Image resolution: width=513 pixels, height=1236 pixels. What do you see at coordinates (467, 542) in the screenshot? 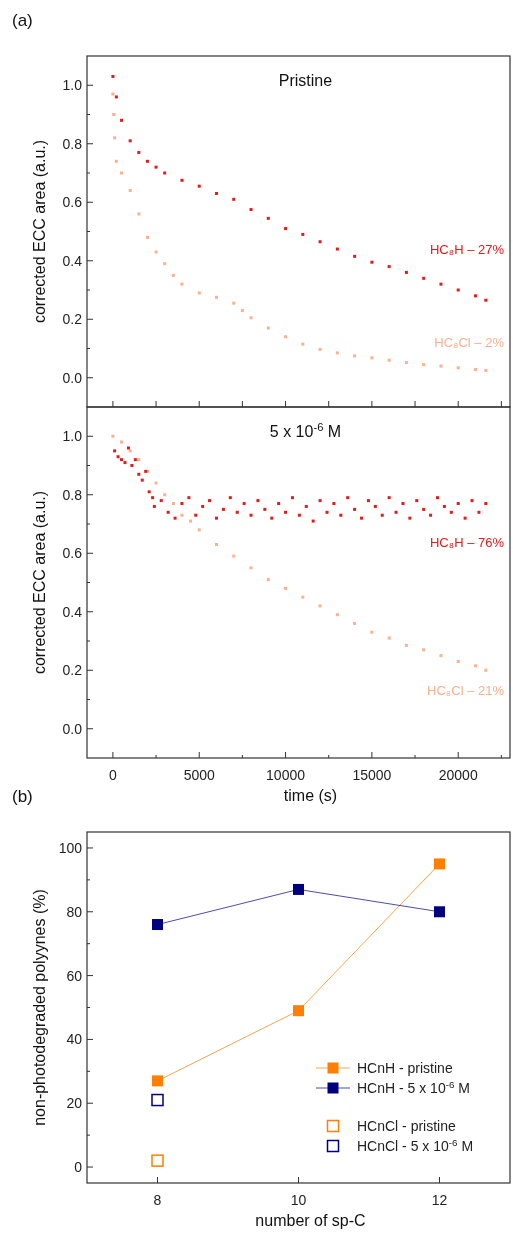
I see `series-label: HC₈H – 76%` at bounding box center [467, 542].